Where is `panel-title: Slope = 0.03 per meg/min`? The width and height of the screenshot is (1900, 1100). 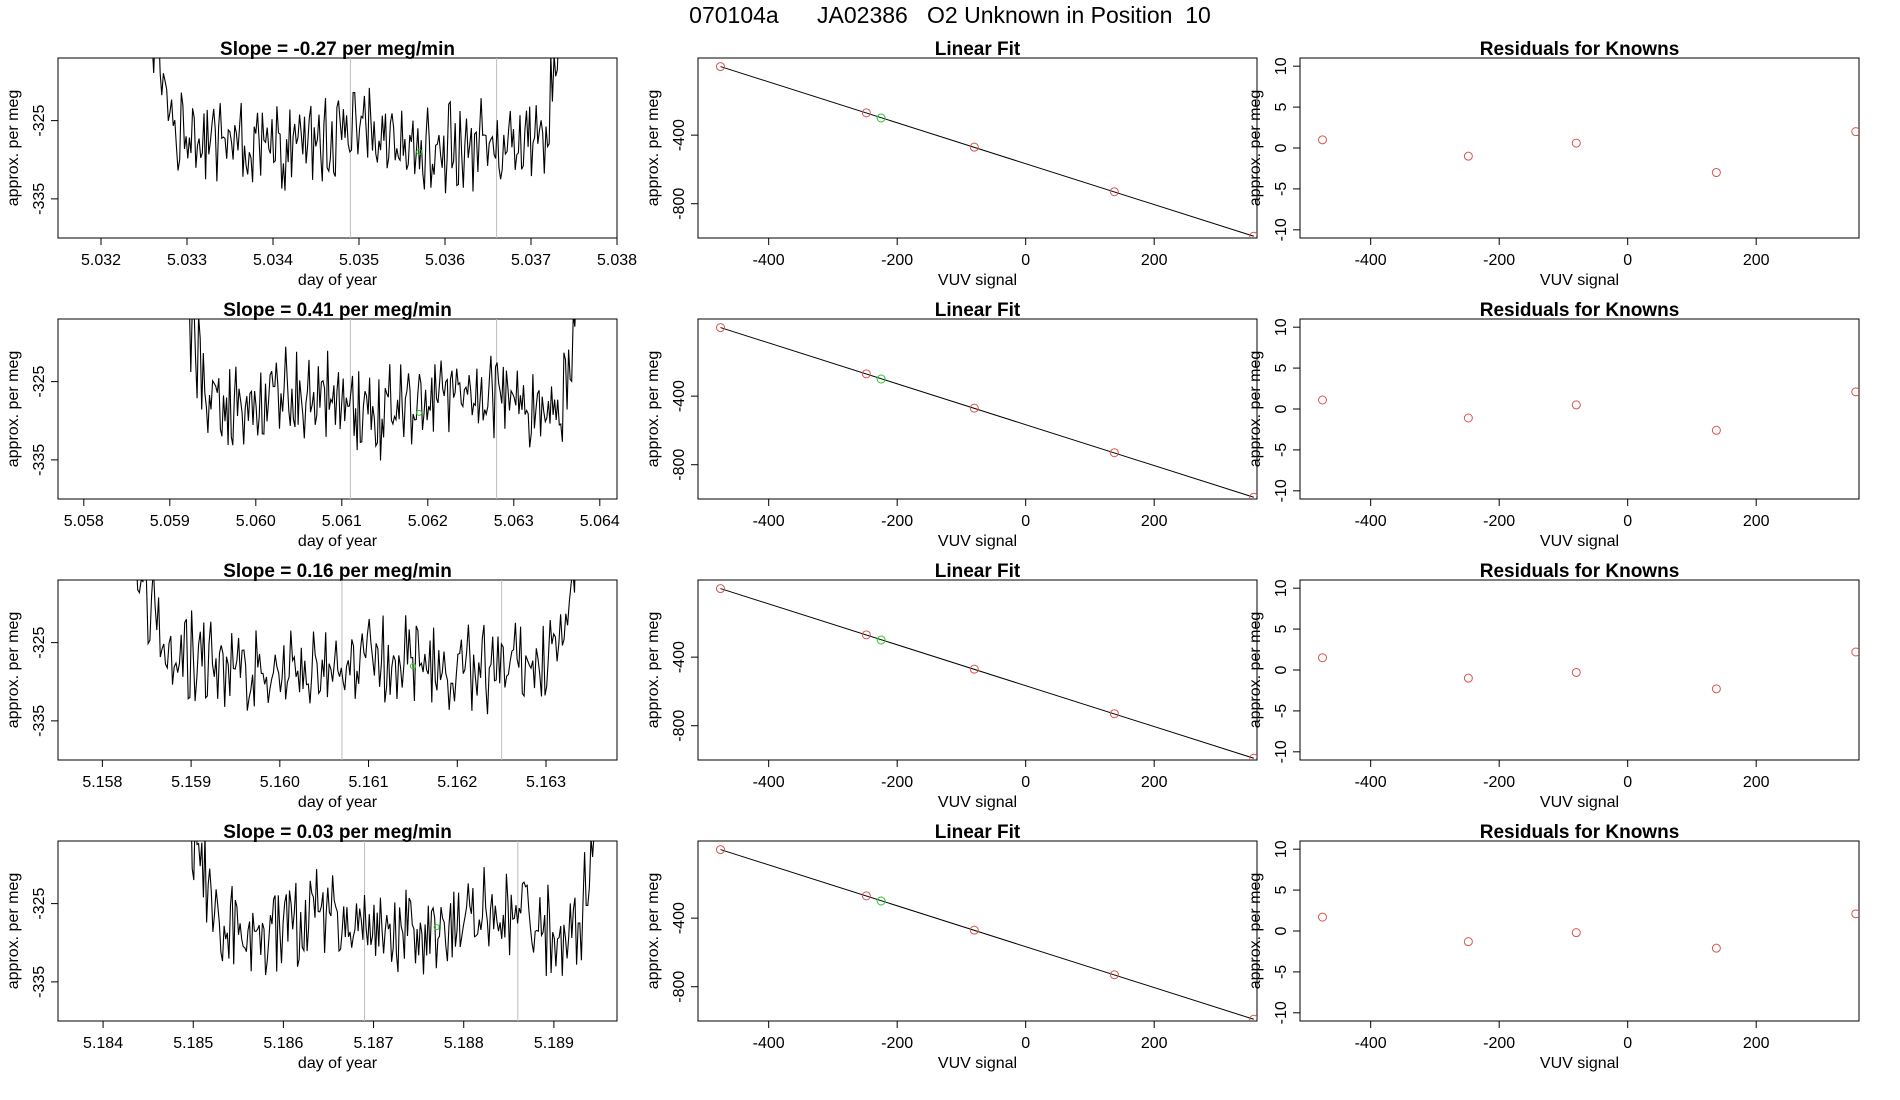
panel-title: Slope = 0.03 per meg/min is located at coordinates (337, 832).